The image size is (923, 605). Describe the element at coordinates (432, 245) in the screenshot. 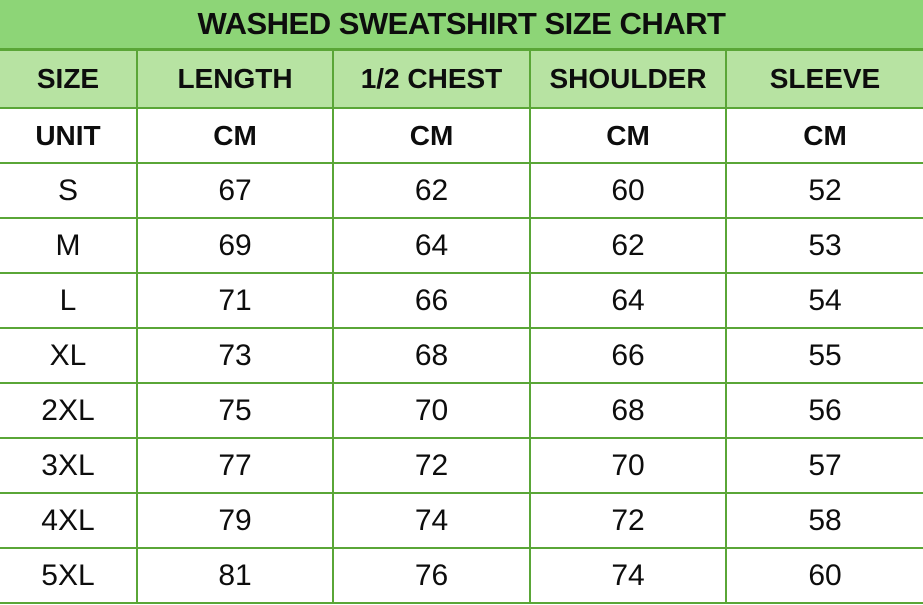

I see `chest-cell: 64` at that location.